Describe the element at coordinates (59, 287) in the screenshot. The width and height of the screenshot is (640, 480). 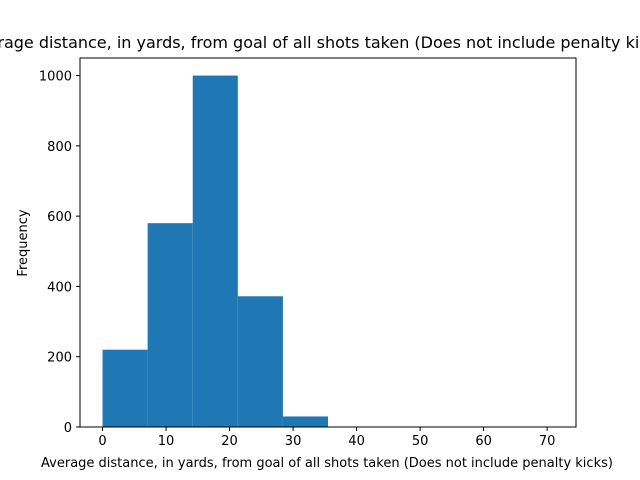
I see `y-tick-label: 400` at that location.